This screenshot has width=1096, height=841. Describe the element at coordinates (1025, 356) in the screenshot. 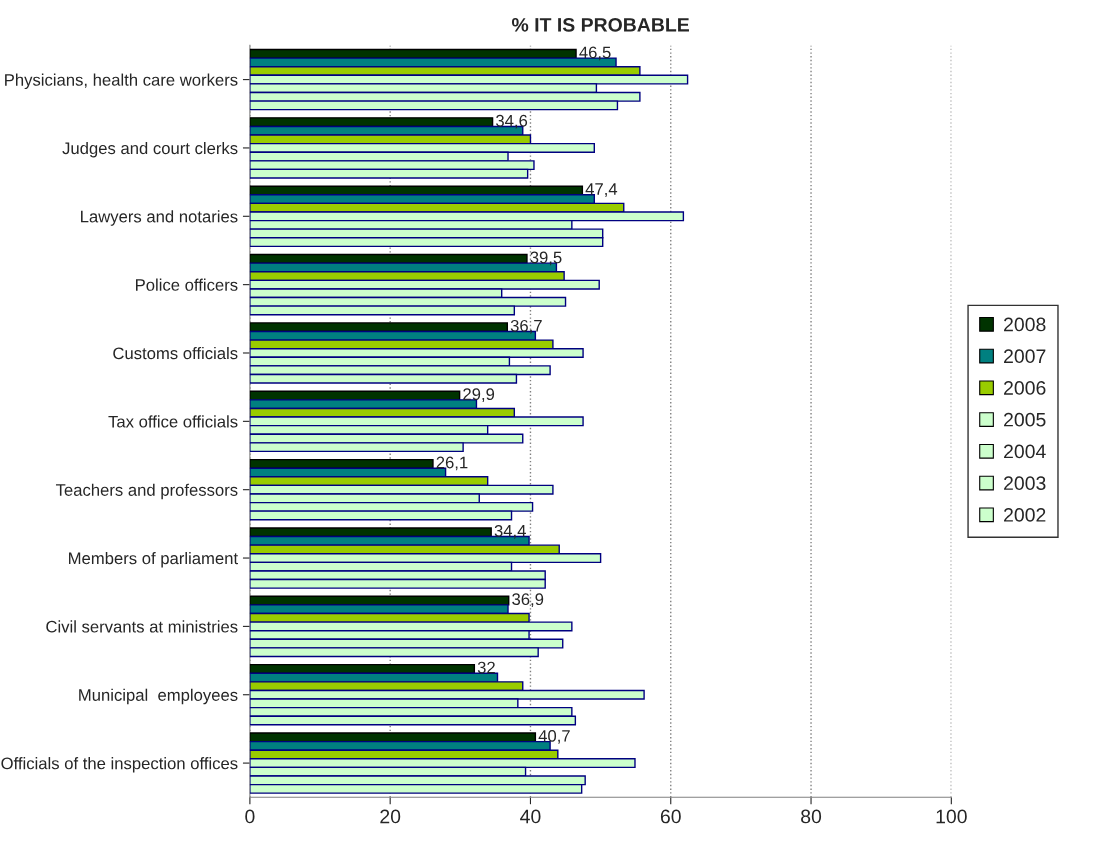

I see `legend-label: 2007` at that location.